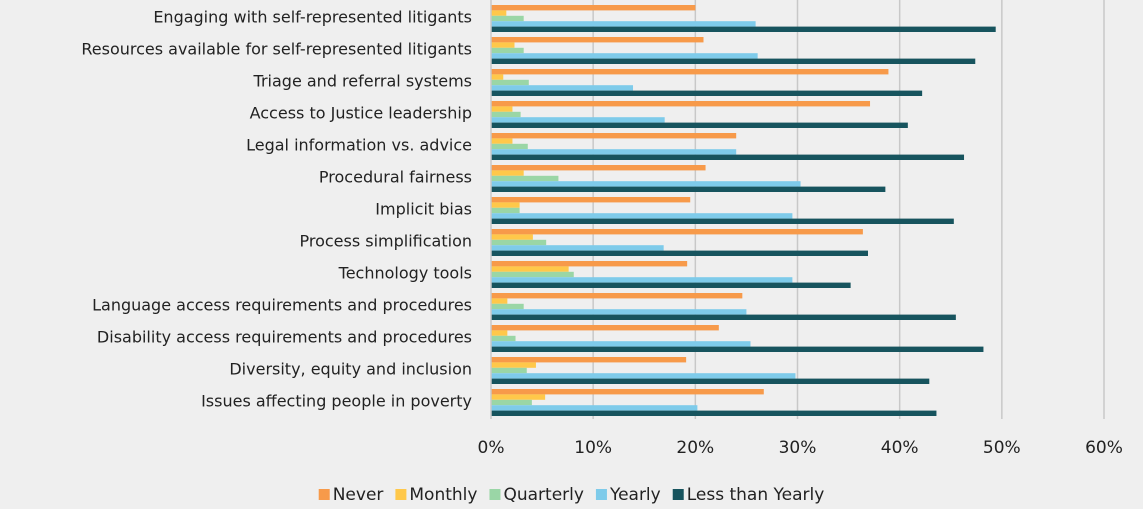  I want to click on category-label: Process simplification, so click(385, 241).